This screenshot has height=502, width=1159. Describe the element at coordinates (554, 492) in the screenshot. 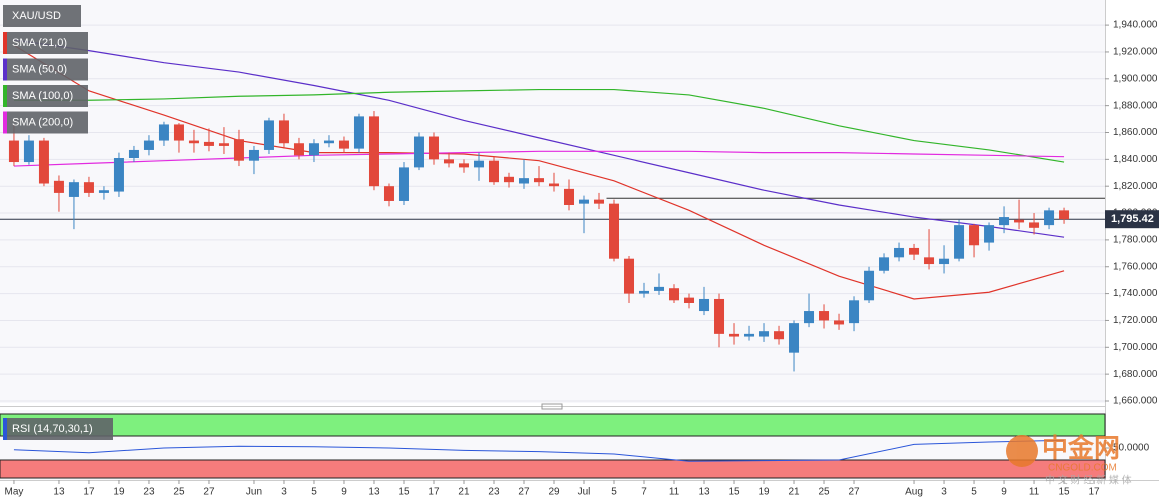

I see `x-tick-label: 29` at that location.